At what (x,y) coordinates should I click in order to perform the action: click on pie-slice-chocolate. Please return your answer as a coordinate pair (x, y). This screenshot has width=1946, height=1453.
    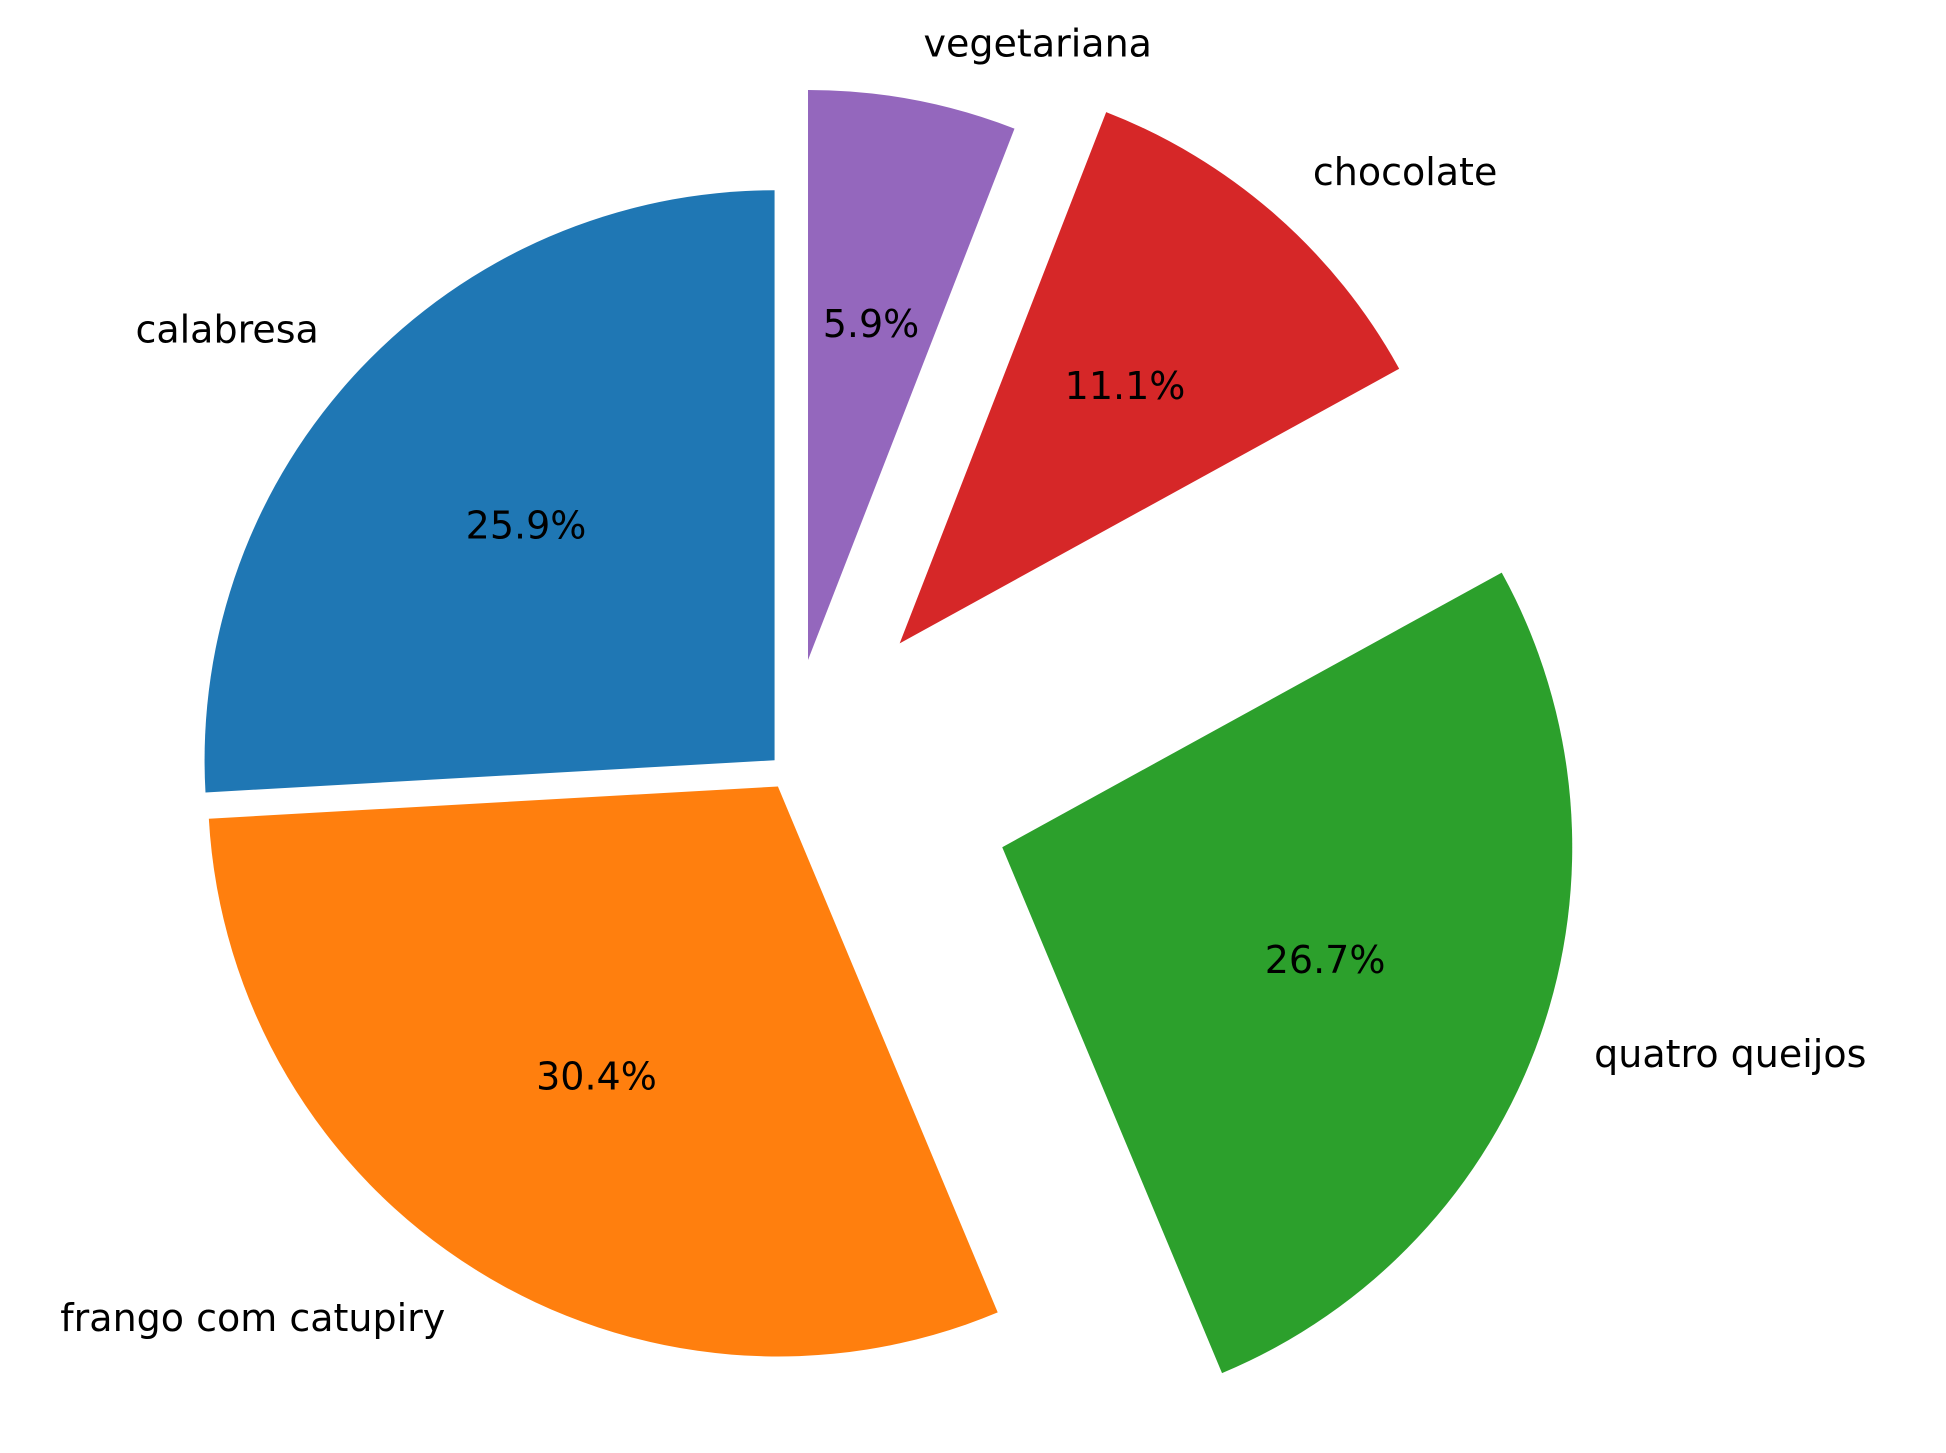
    Looking at the image, I should click on (1149, 378).